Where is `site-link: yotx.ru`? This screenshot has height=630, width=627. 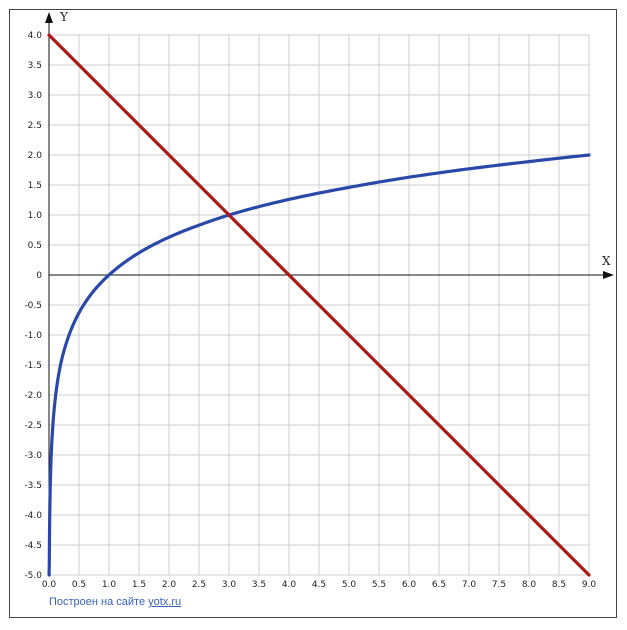
site-link: yotx.ru is located at coordinates (165, 602).